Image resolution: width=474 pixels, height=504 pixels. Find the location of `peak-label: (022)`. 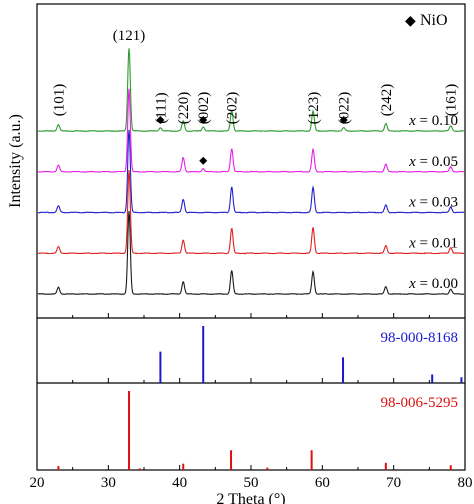

peak-label: (022) is located at coordinates (345, 108).